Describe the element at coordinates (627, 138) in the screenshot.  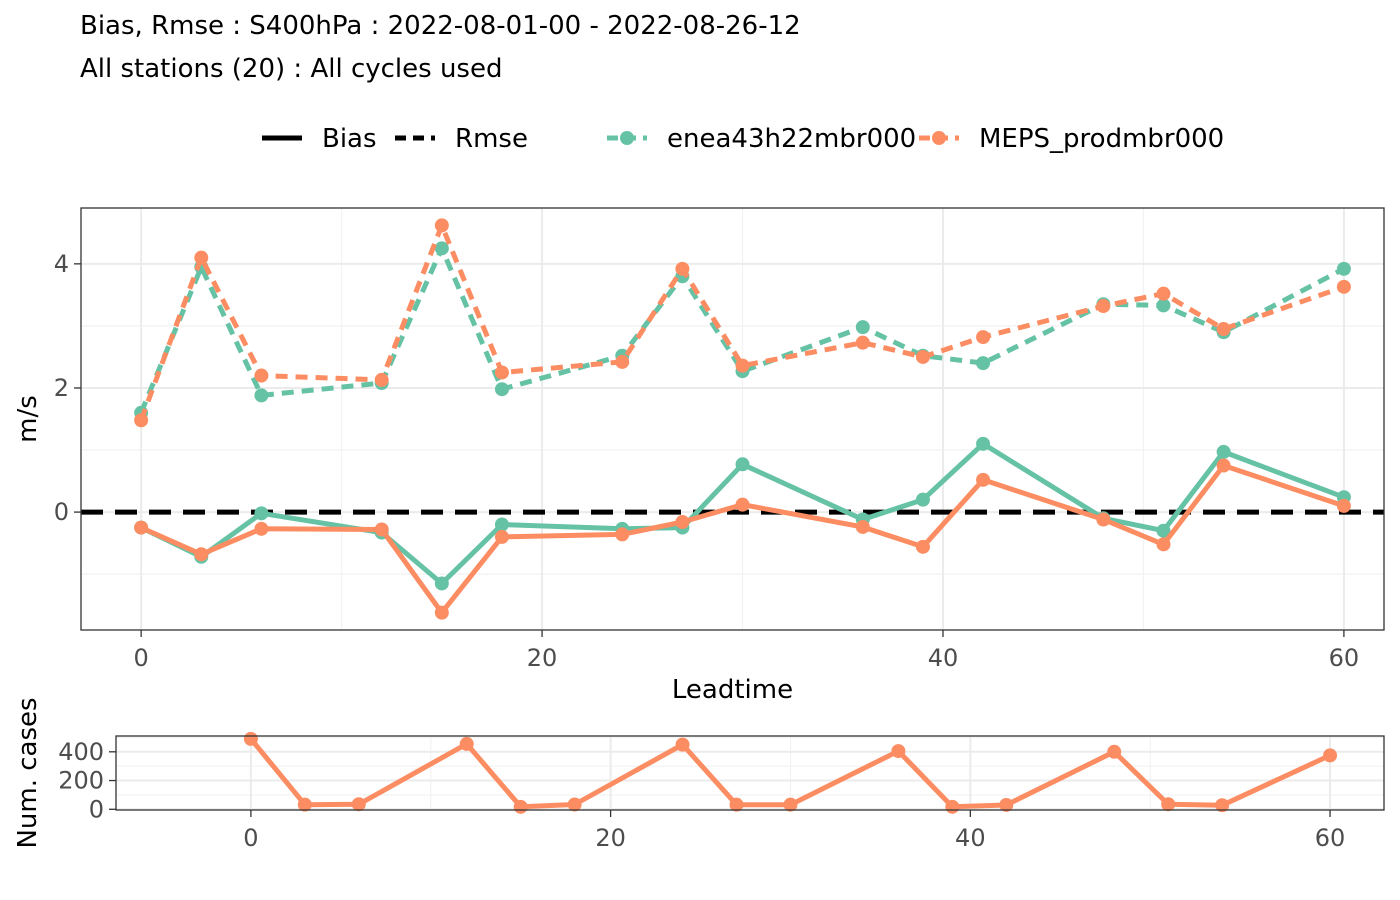
I see `legend-key-enea43h22mbr000-point` at that location.